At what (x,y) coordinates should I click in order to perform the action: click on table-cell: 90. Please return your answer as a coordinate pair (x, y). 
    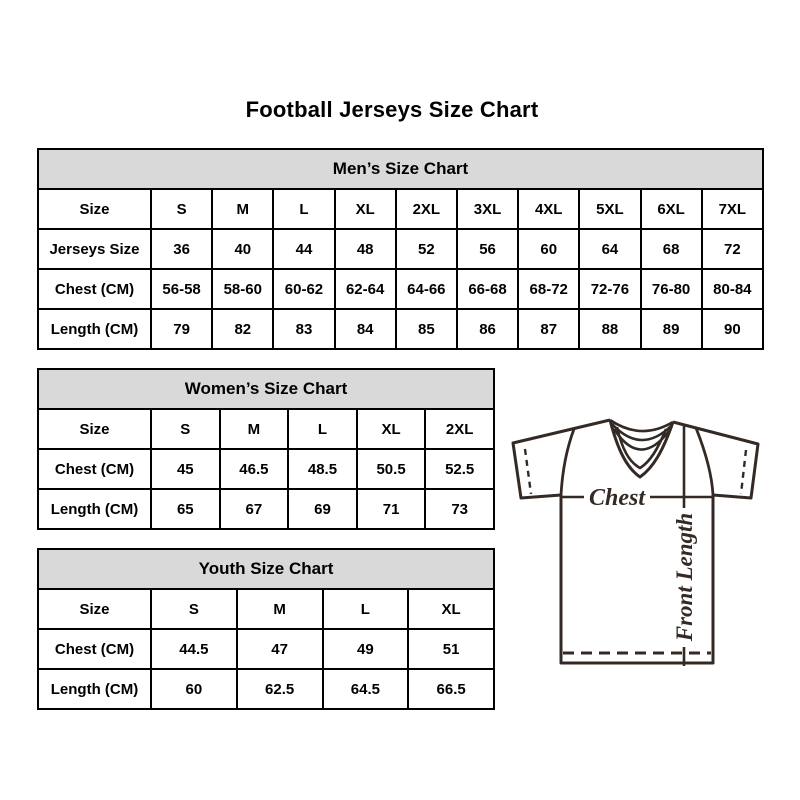
    Looking at the image, I should click on (732, 329).